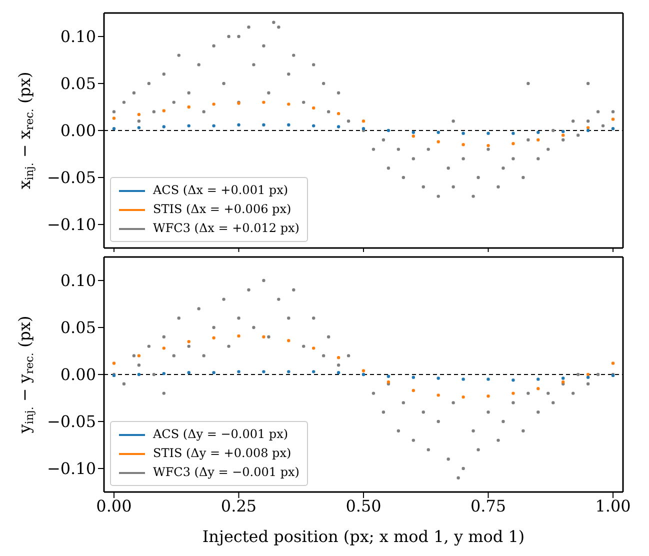 The image size is (649, 556). What do you see at coordinates (238, 506) in the screenshot?
I see `x-tick-label: 0.25` at bounding box center [238, 506].